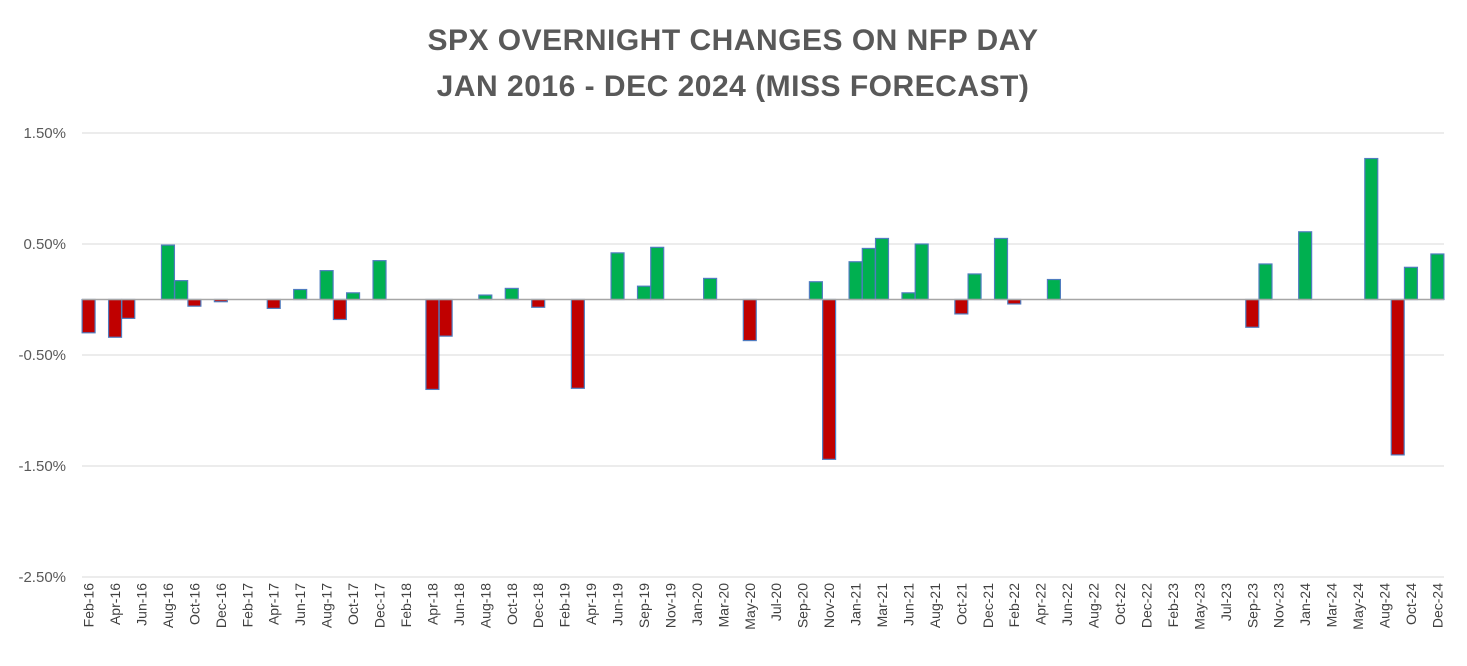  I want to click on y-tick-label: -2.50%, so click(42, 577).